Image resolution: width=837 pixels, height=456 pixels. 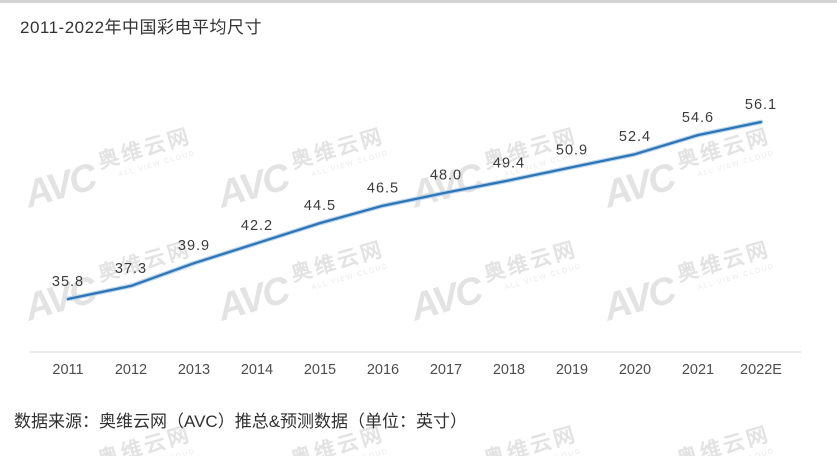 What do you see at coordinates (698, 118) in the screenshot?
I see `value-label: 54.6` at bounding box center [698, 118].